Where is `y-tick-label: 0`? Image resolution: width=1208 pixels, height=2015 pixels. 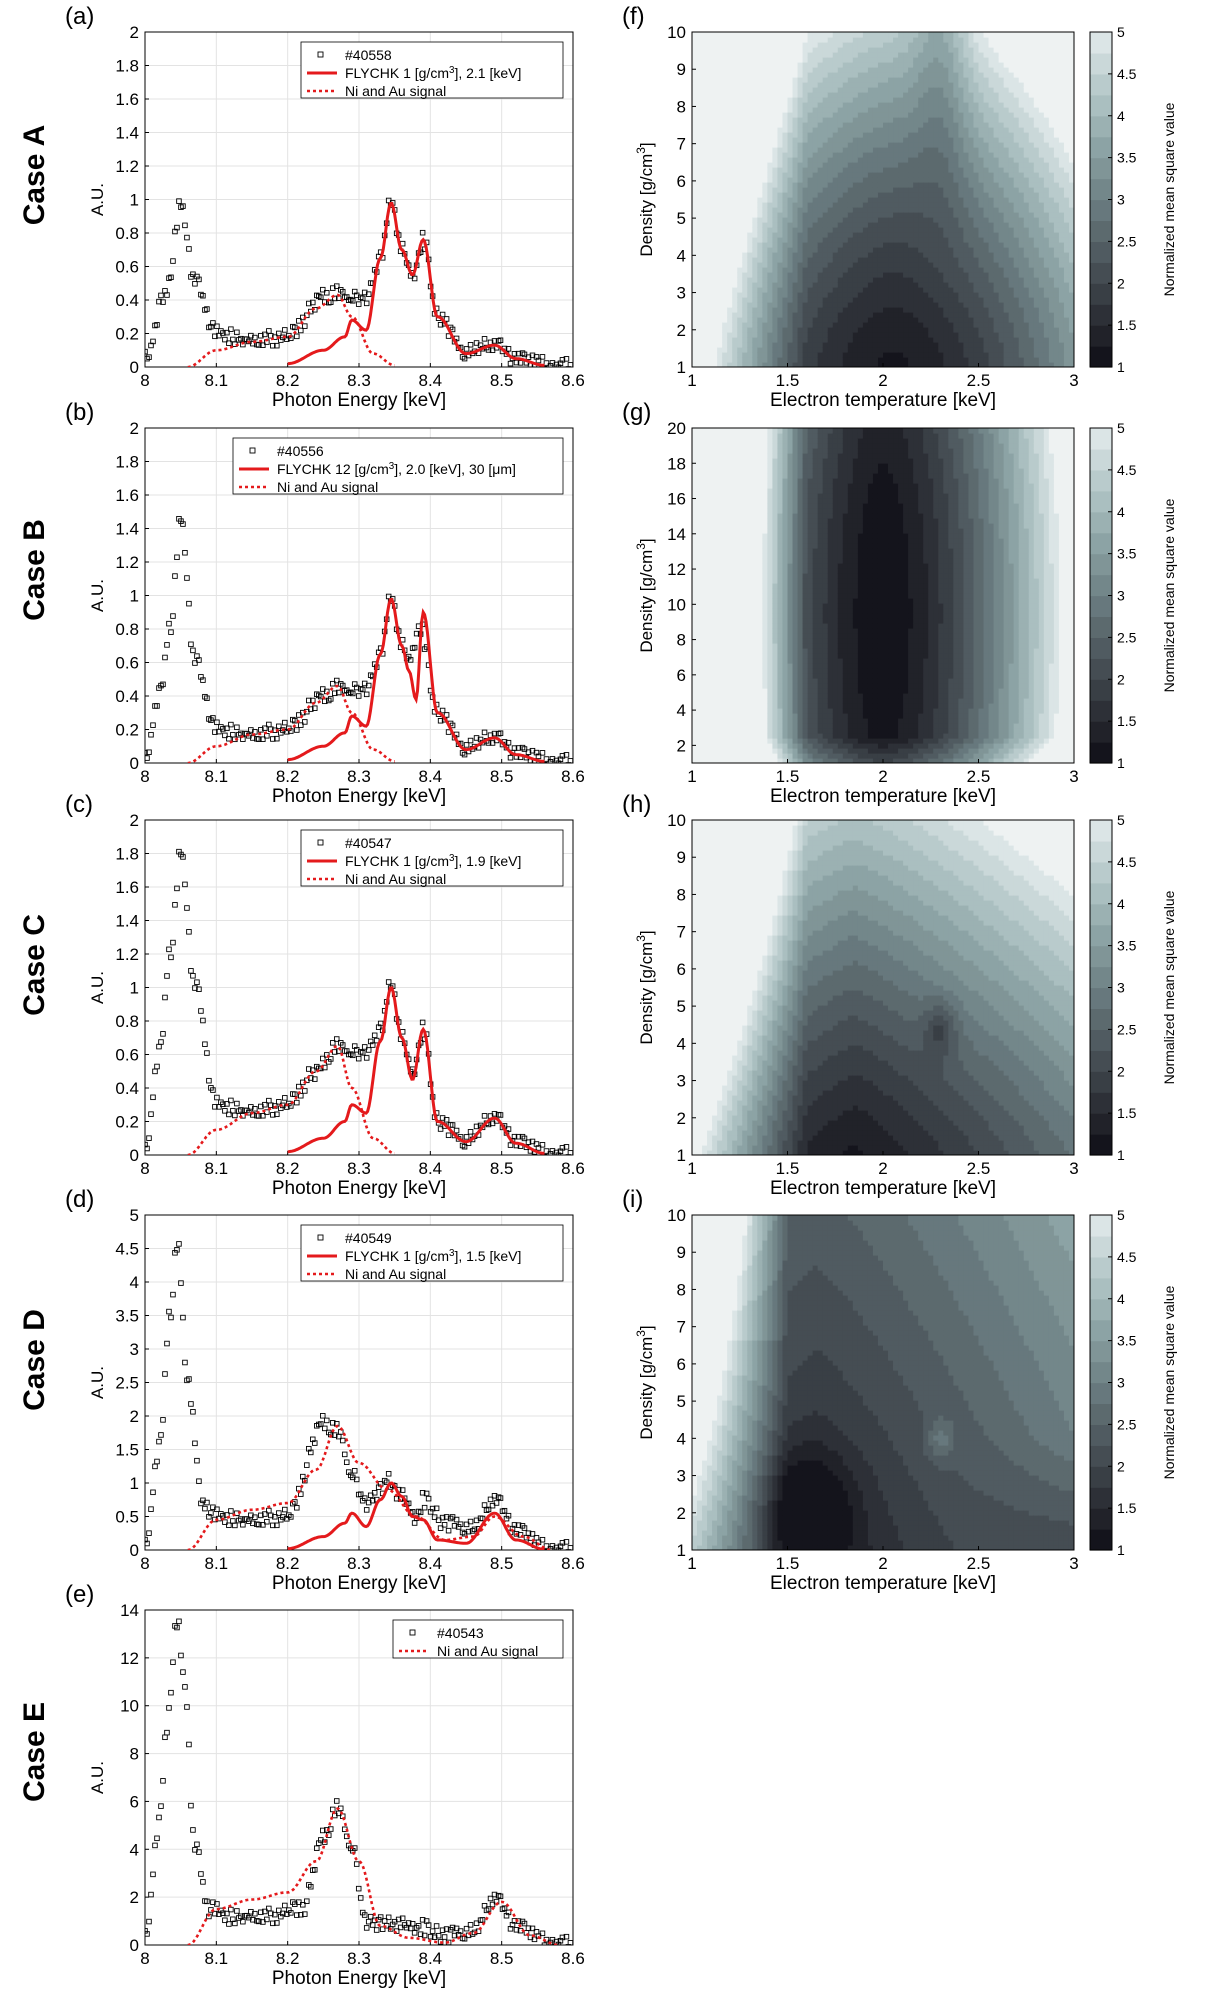
y-tick-label: 0 is located at coordinates (134, 1155).